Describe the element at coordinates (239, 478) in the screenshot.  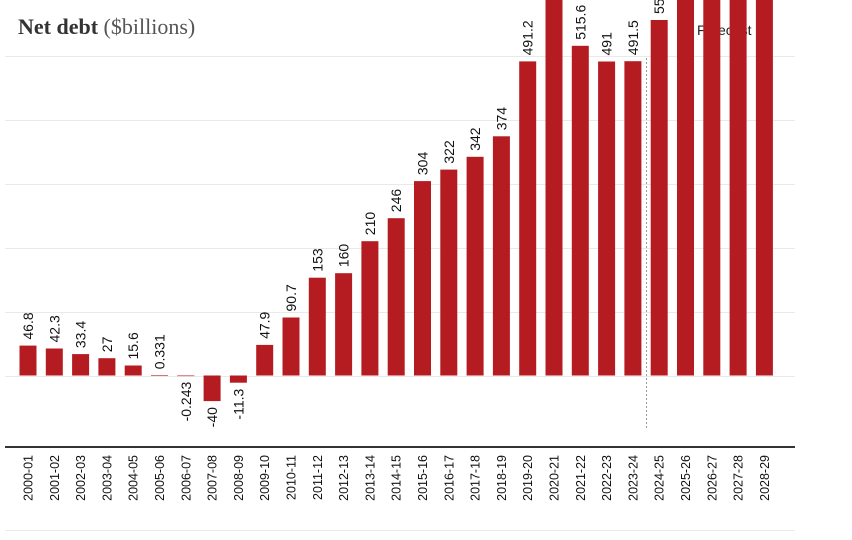
I see `x-tick-label: 2008-09` at that location.